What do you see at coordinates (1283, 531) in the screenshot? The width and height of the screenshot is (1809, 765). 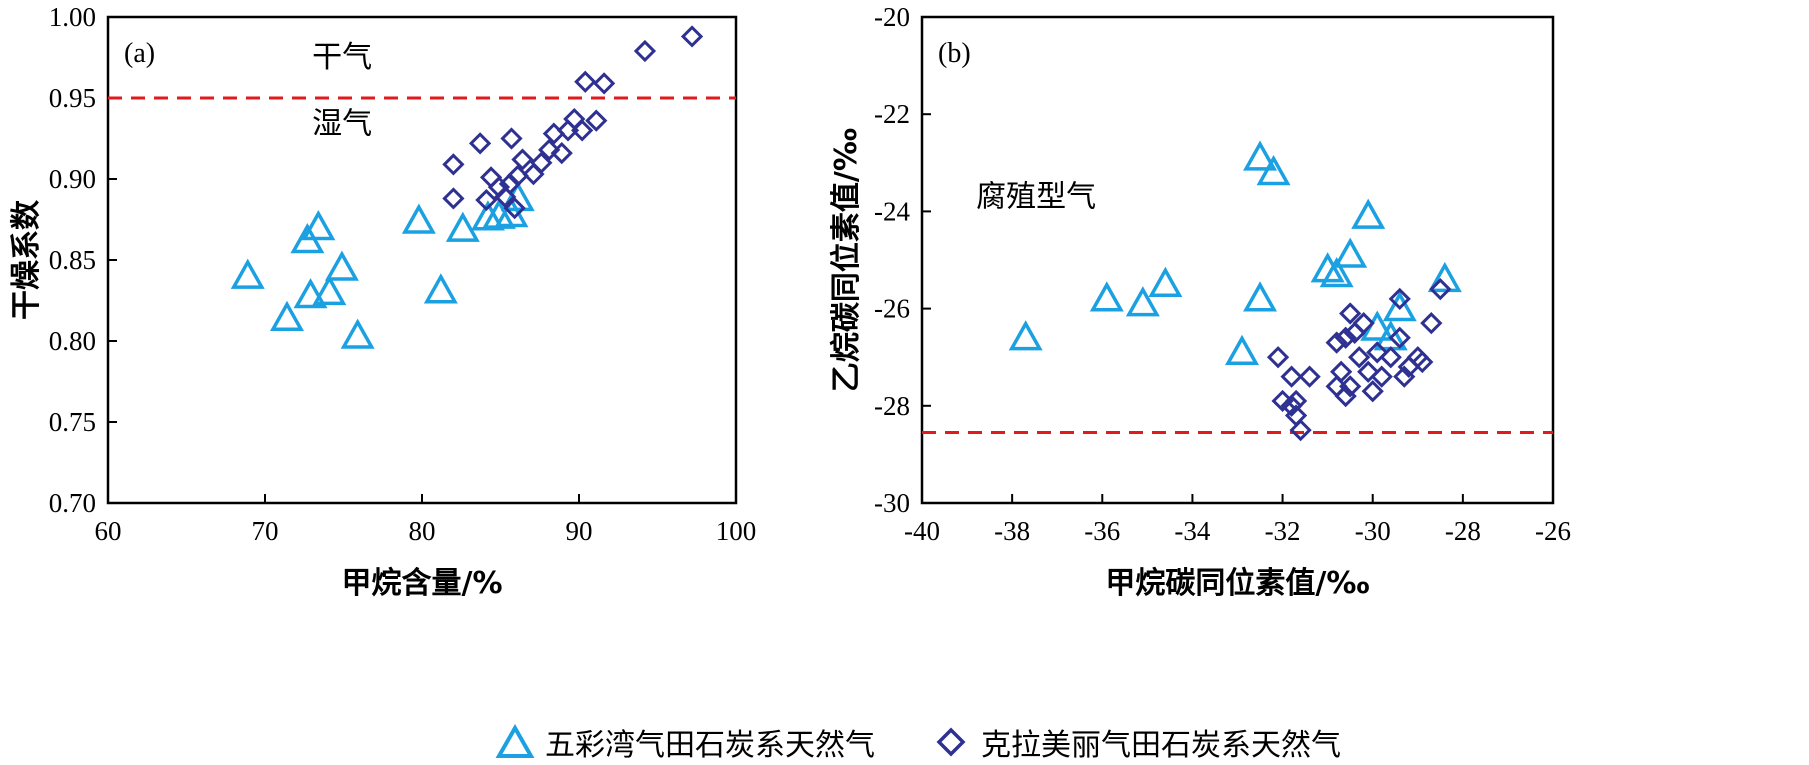 I see `x-tick-label: -32` at bounding box center [1283, 531].